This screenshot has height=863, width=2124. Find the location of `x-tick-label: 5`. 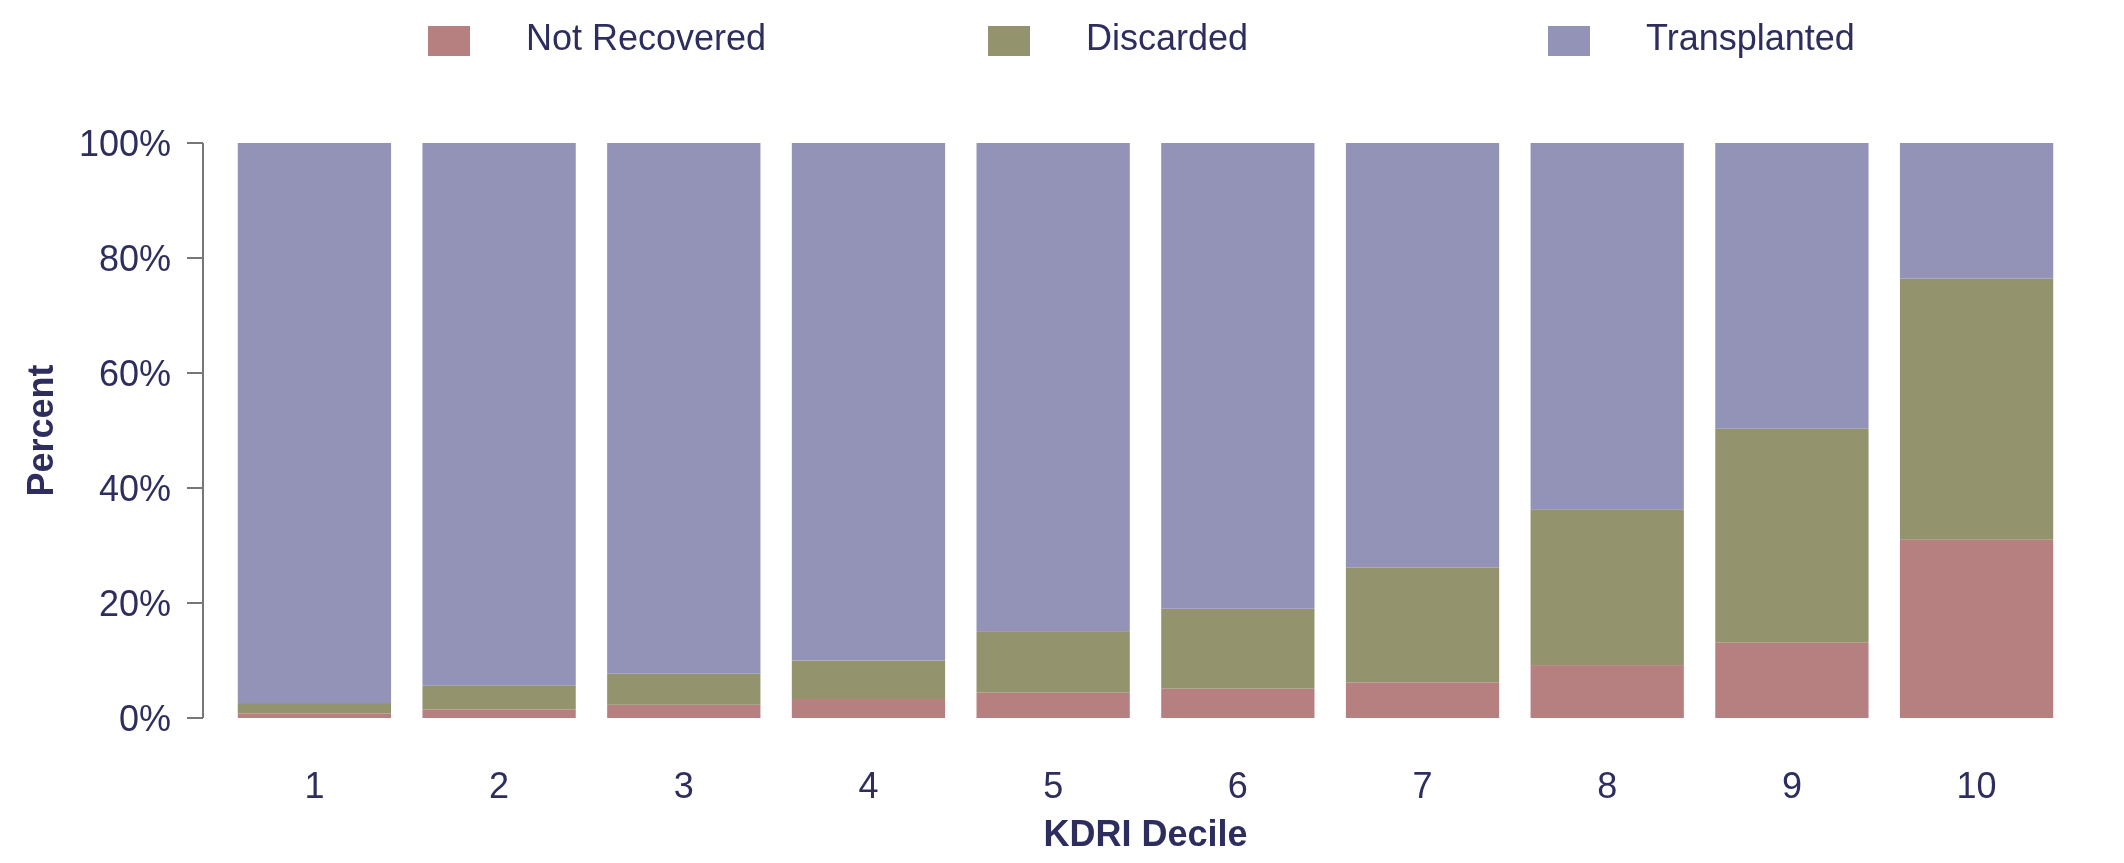

x-tick-label: 5 is located at coordinates (1053, 785).